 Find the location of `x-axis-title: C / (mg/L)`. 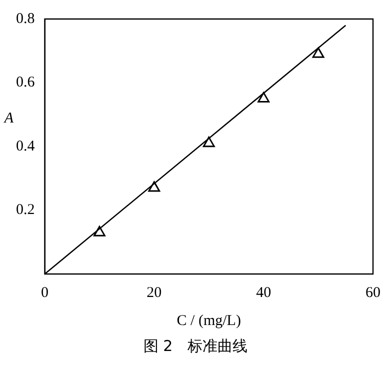

x-axis-title: C / (mg/L) is located at coordinates (208, 320).